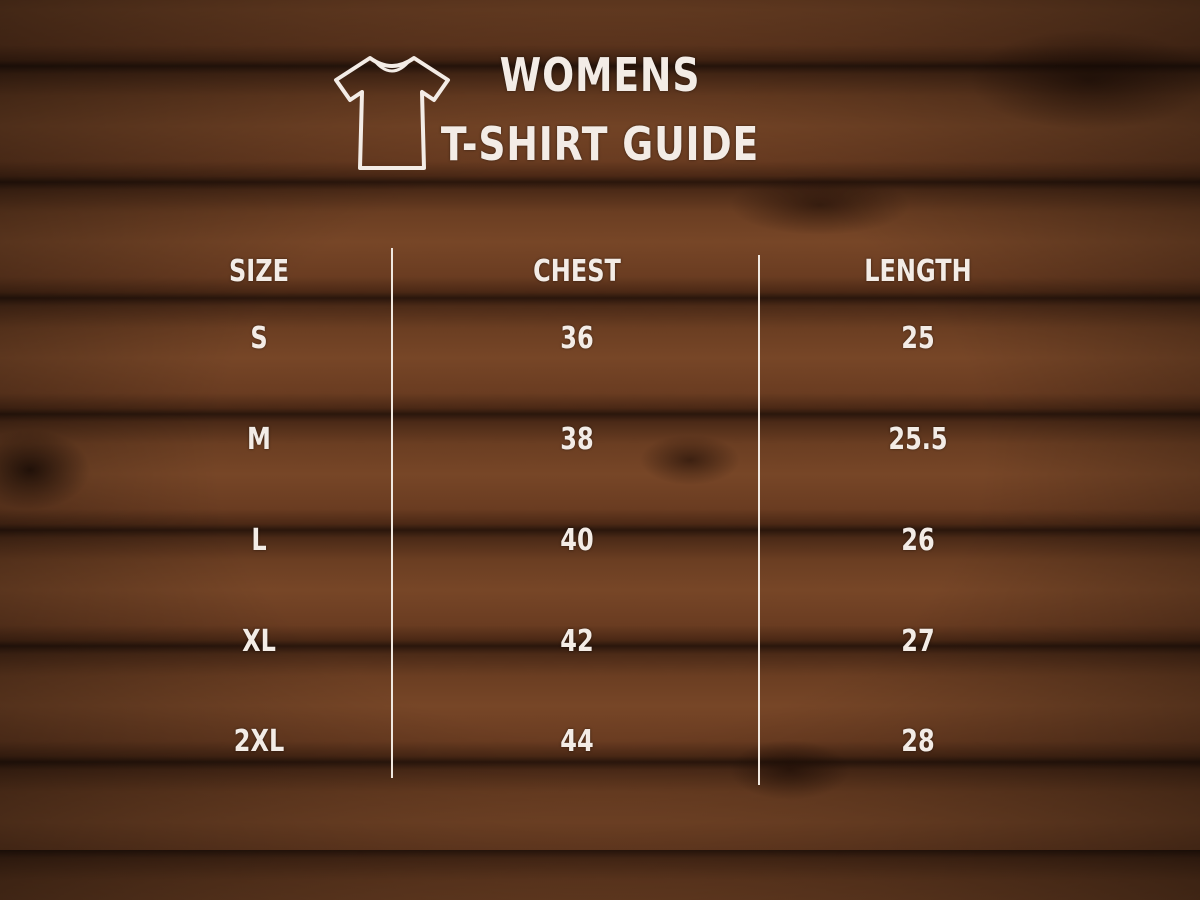 This screenshot has height=900, width=1200. What do you see at coordinates (918, 439) in the screenshot?
I see `cell-length: 25.5` at bounding box center [918, 439].